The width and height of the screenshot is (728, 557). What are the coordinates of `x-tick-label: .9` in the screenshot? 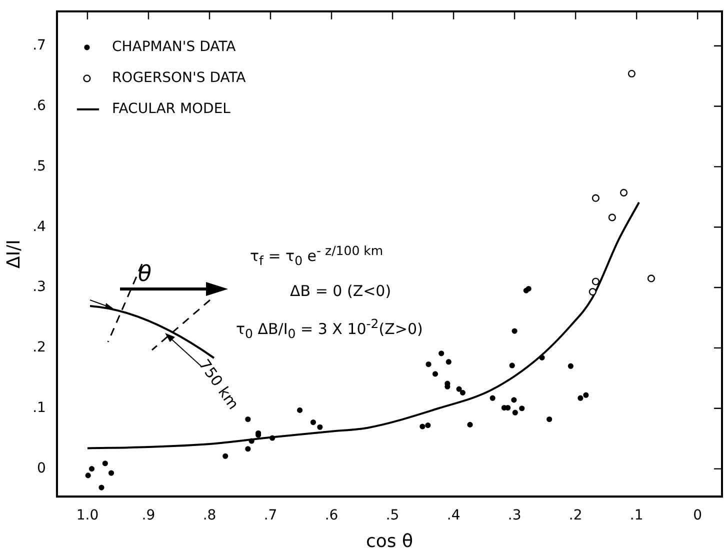 It's located at (149, 516).